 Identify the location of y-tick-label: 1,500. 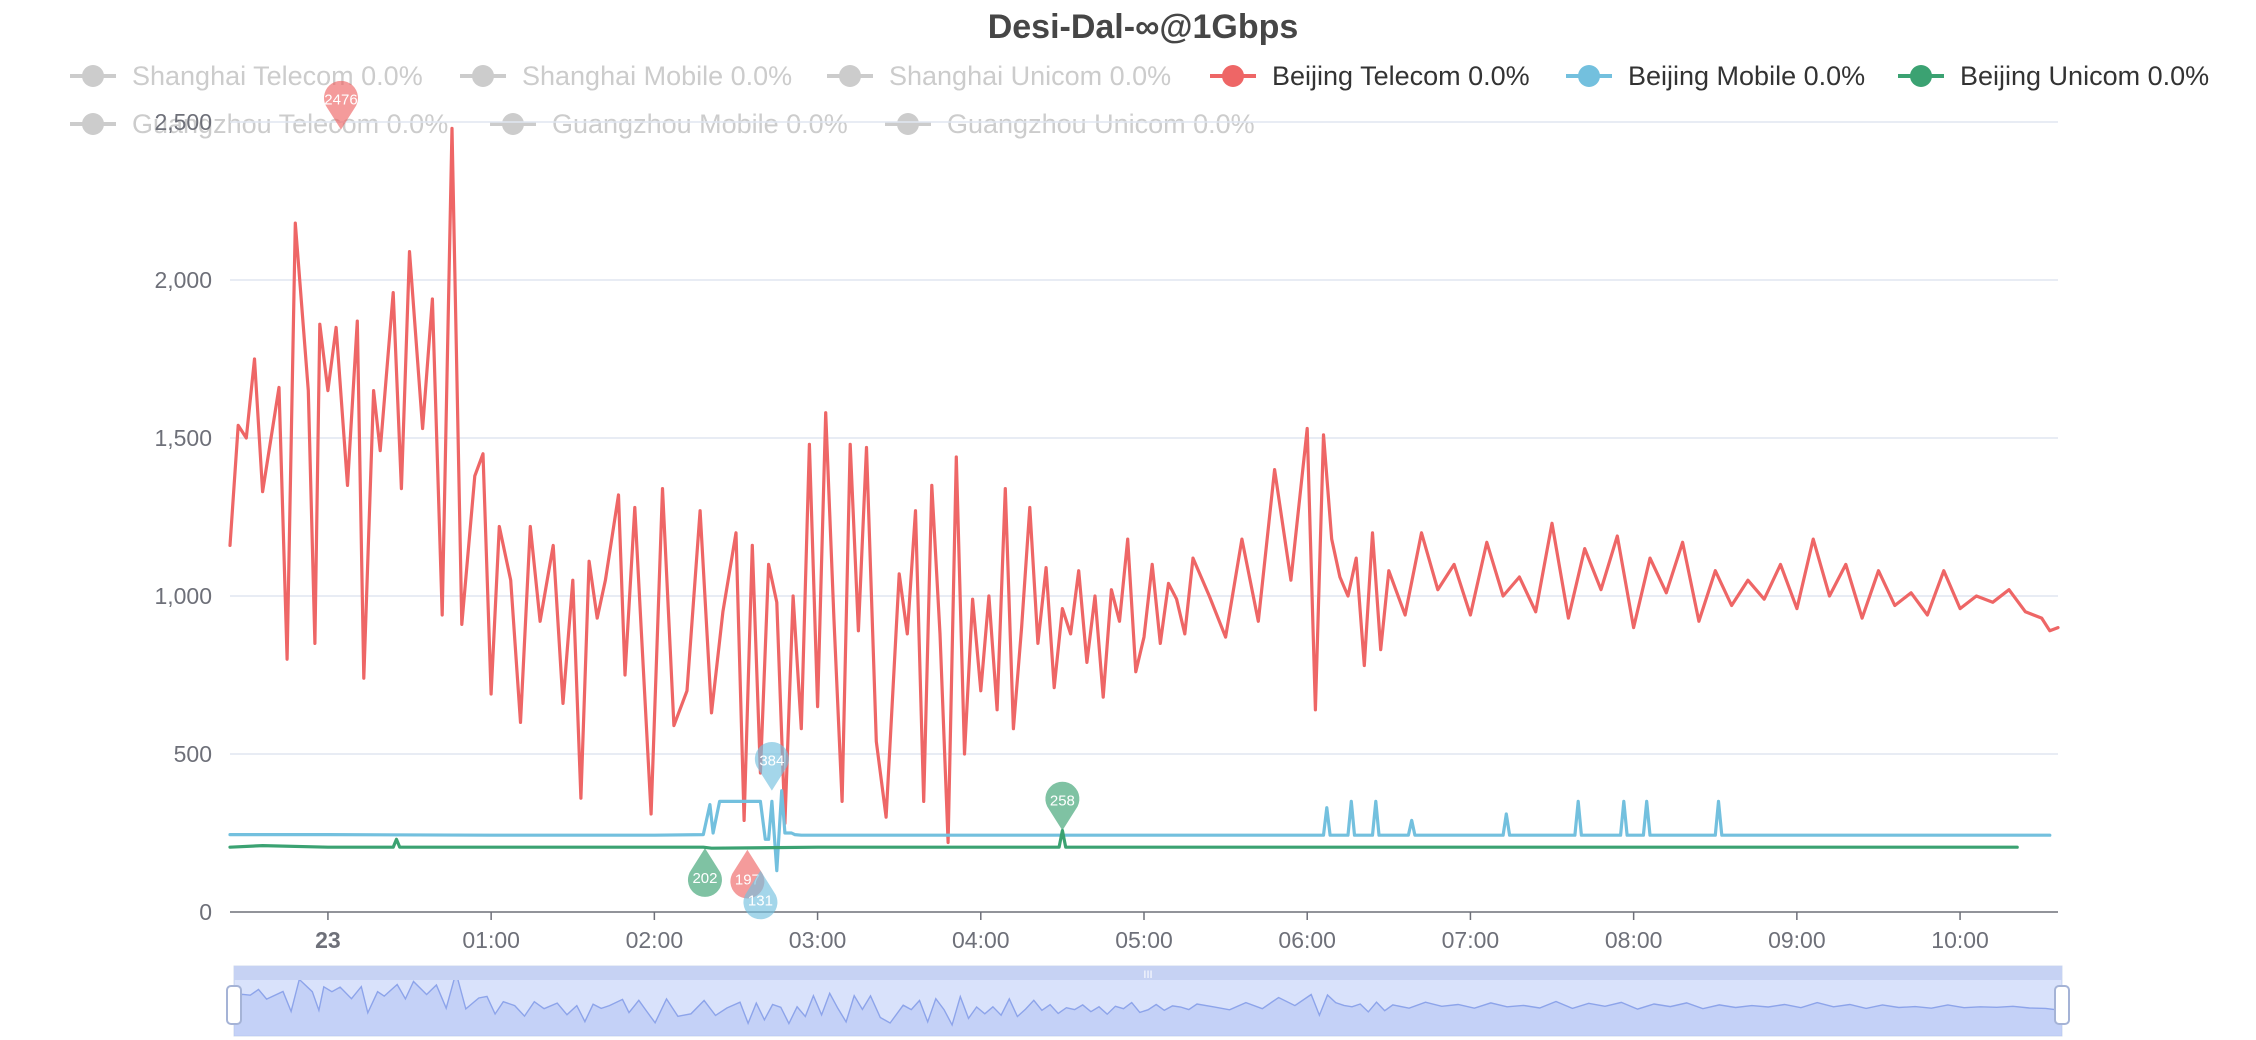
(183, 438).